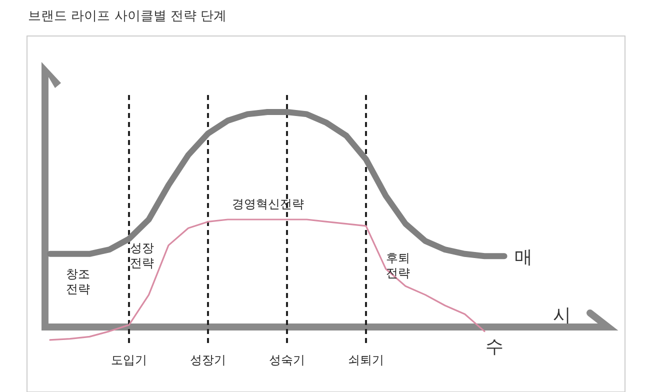  Describe the element at coordinates (142, 255) in the screenshot. I see `annotation: 성장 전략` at that location.